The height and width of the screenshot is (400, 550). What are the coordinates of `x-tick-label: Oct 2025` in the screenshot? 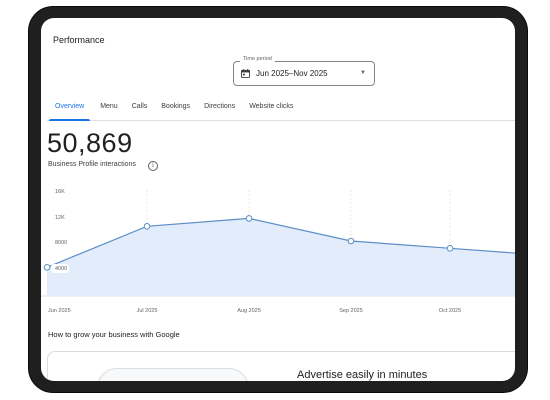 It's located at (450, 311).